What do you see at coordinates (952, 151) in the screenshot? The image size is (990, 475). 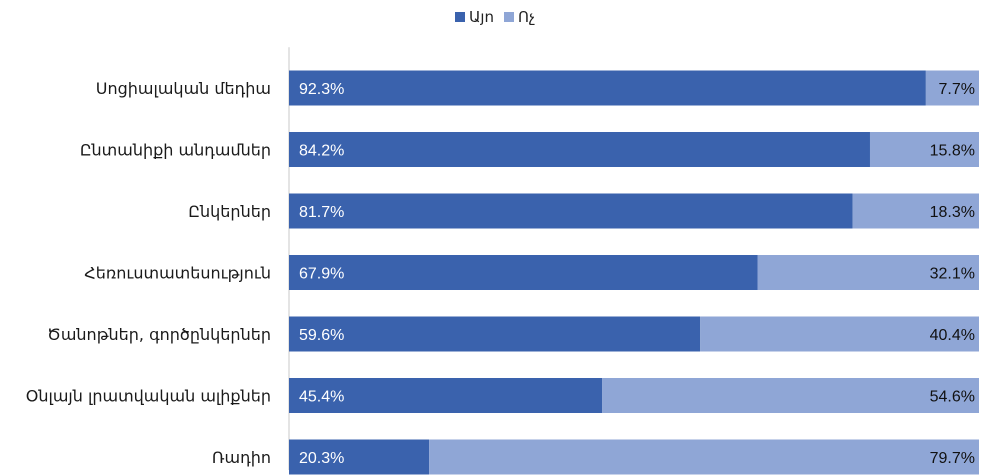 I see `data-label-no: 15.8%` at bounding box center [952, 151].